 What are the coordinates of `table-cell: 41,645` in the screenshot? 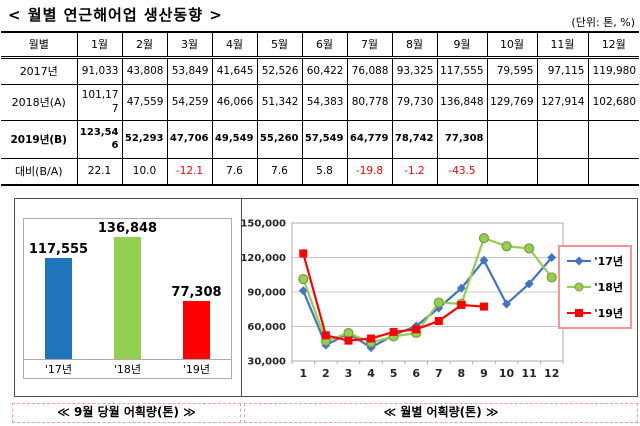 It's located at (234, 70).